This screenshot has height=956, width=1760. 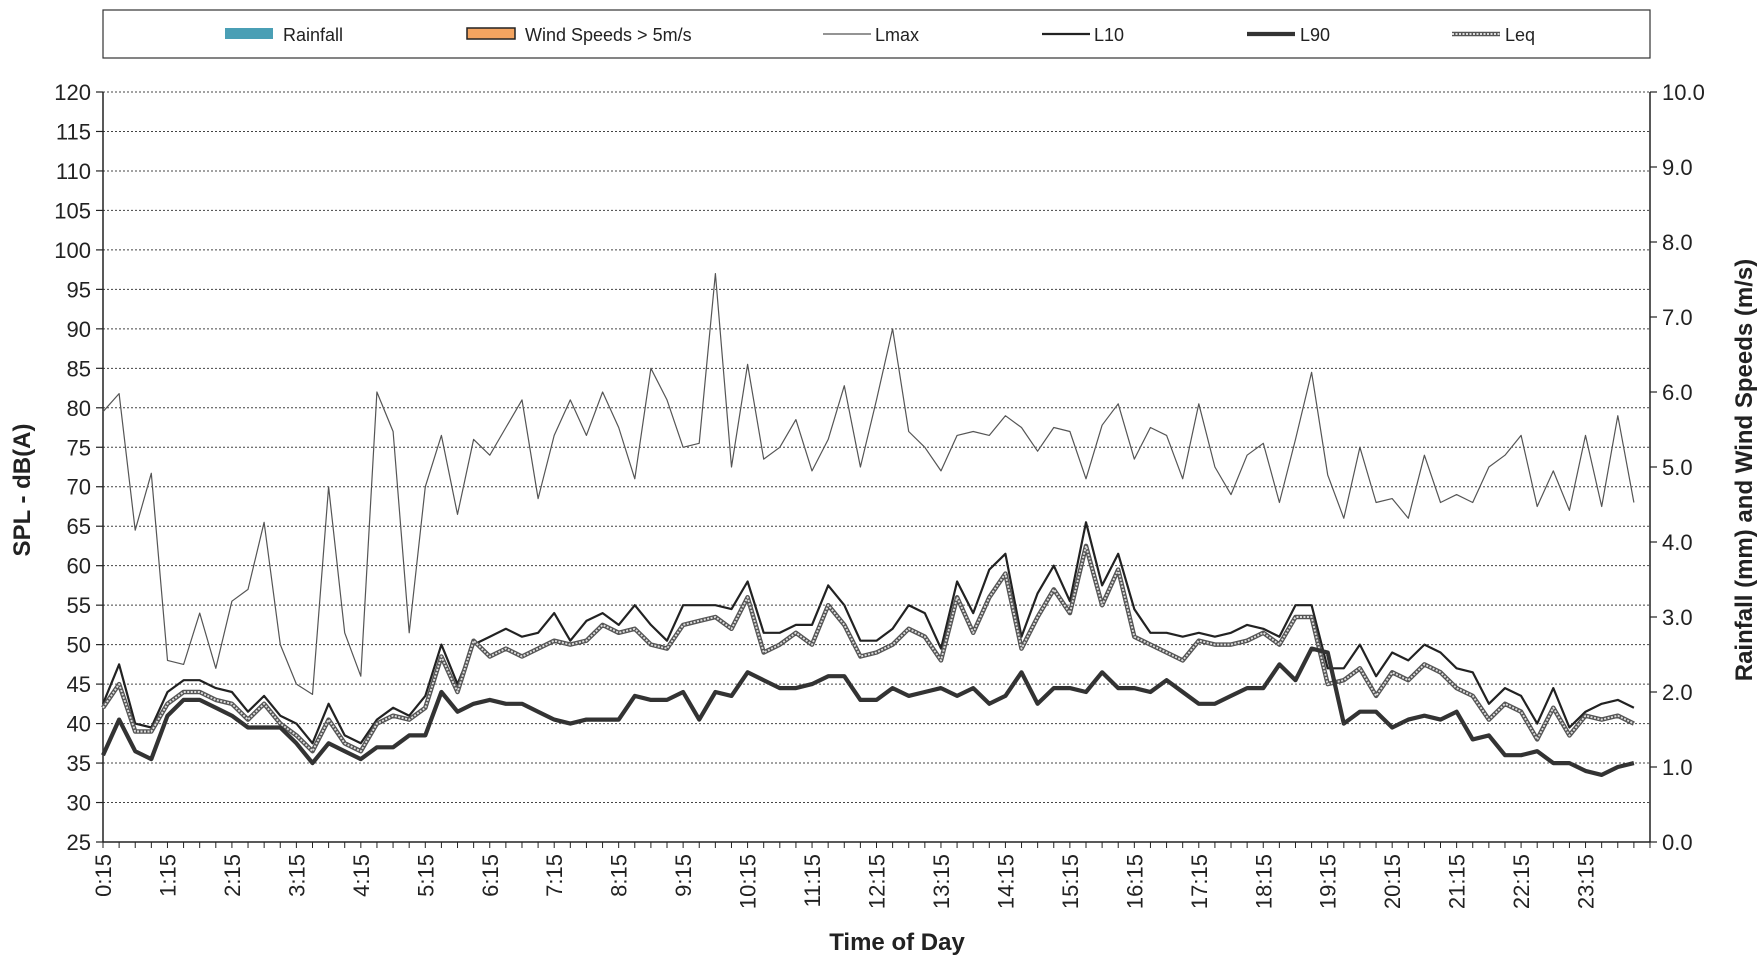 I want to click on x-tick-label: 1:15, so click(x=167, y=875).